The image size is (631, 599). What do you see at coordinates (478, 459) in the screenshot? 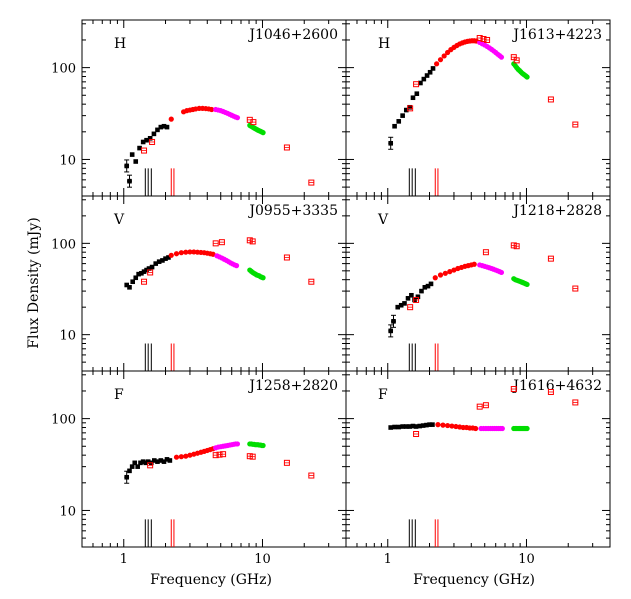
I see `panel-frame` at bounding box center [478, 459].